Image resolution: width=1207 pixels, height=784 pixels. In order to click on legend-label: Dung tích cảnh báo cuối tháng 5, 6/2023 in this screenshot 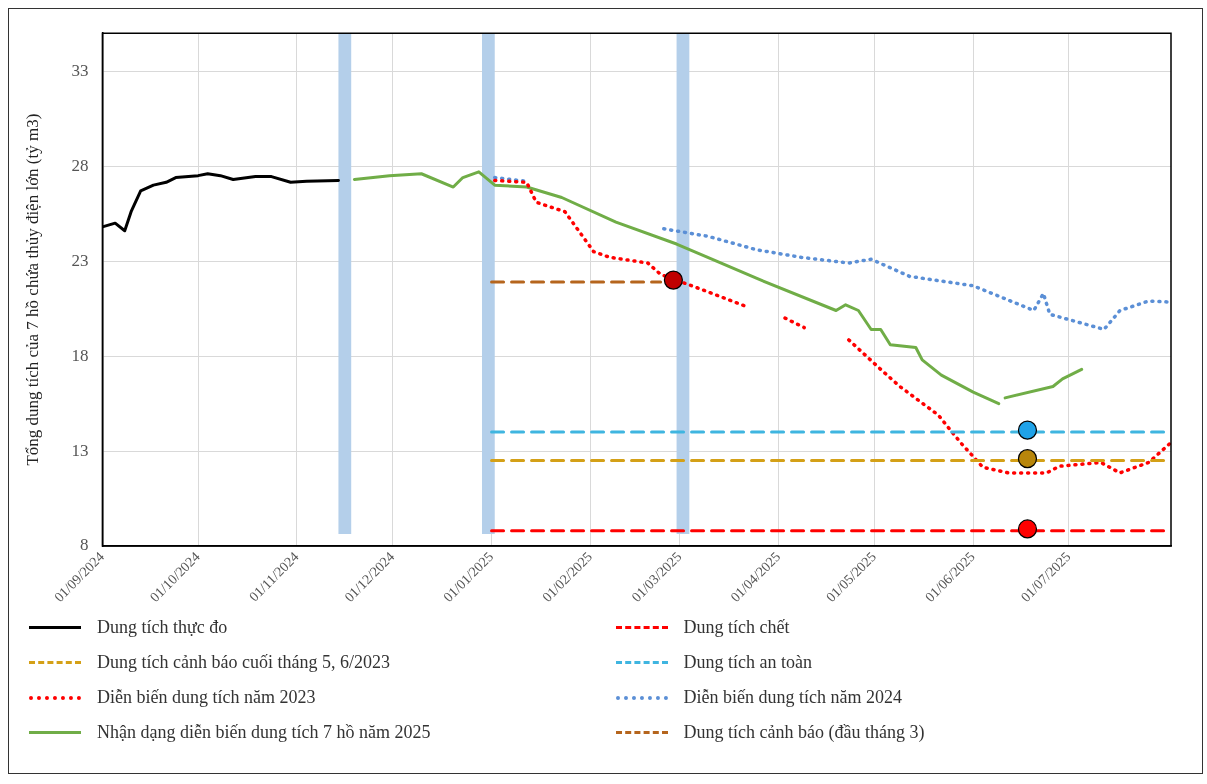, I will do `click(243, 662)`.